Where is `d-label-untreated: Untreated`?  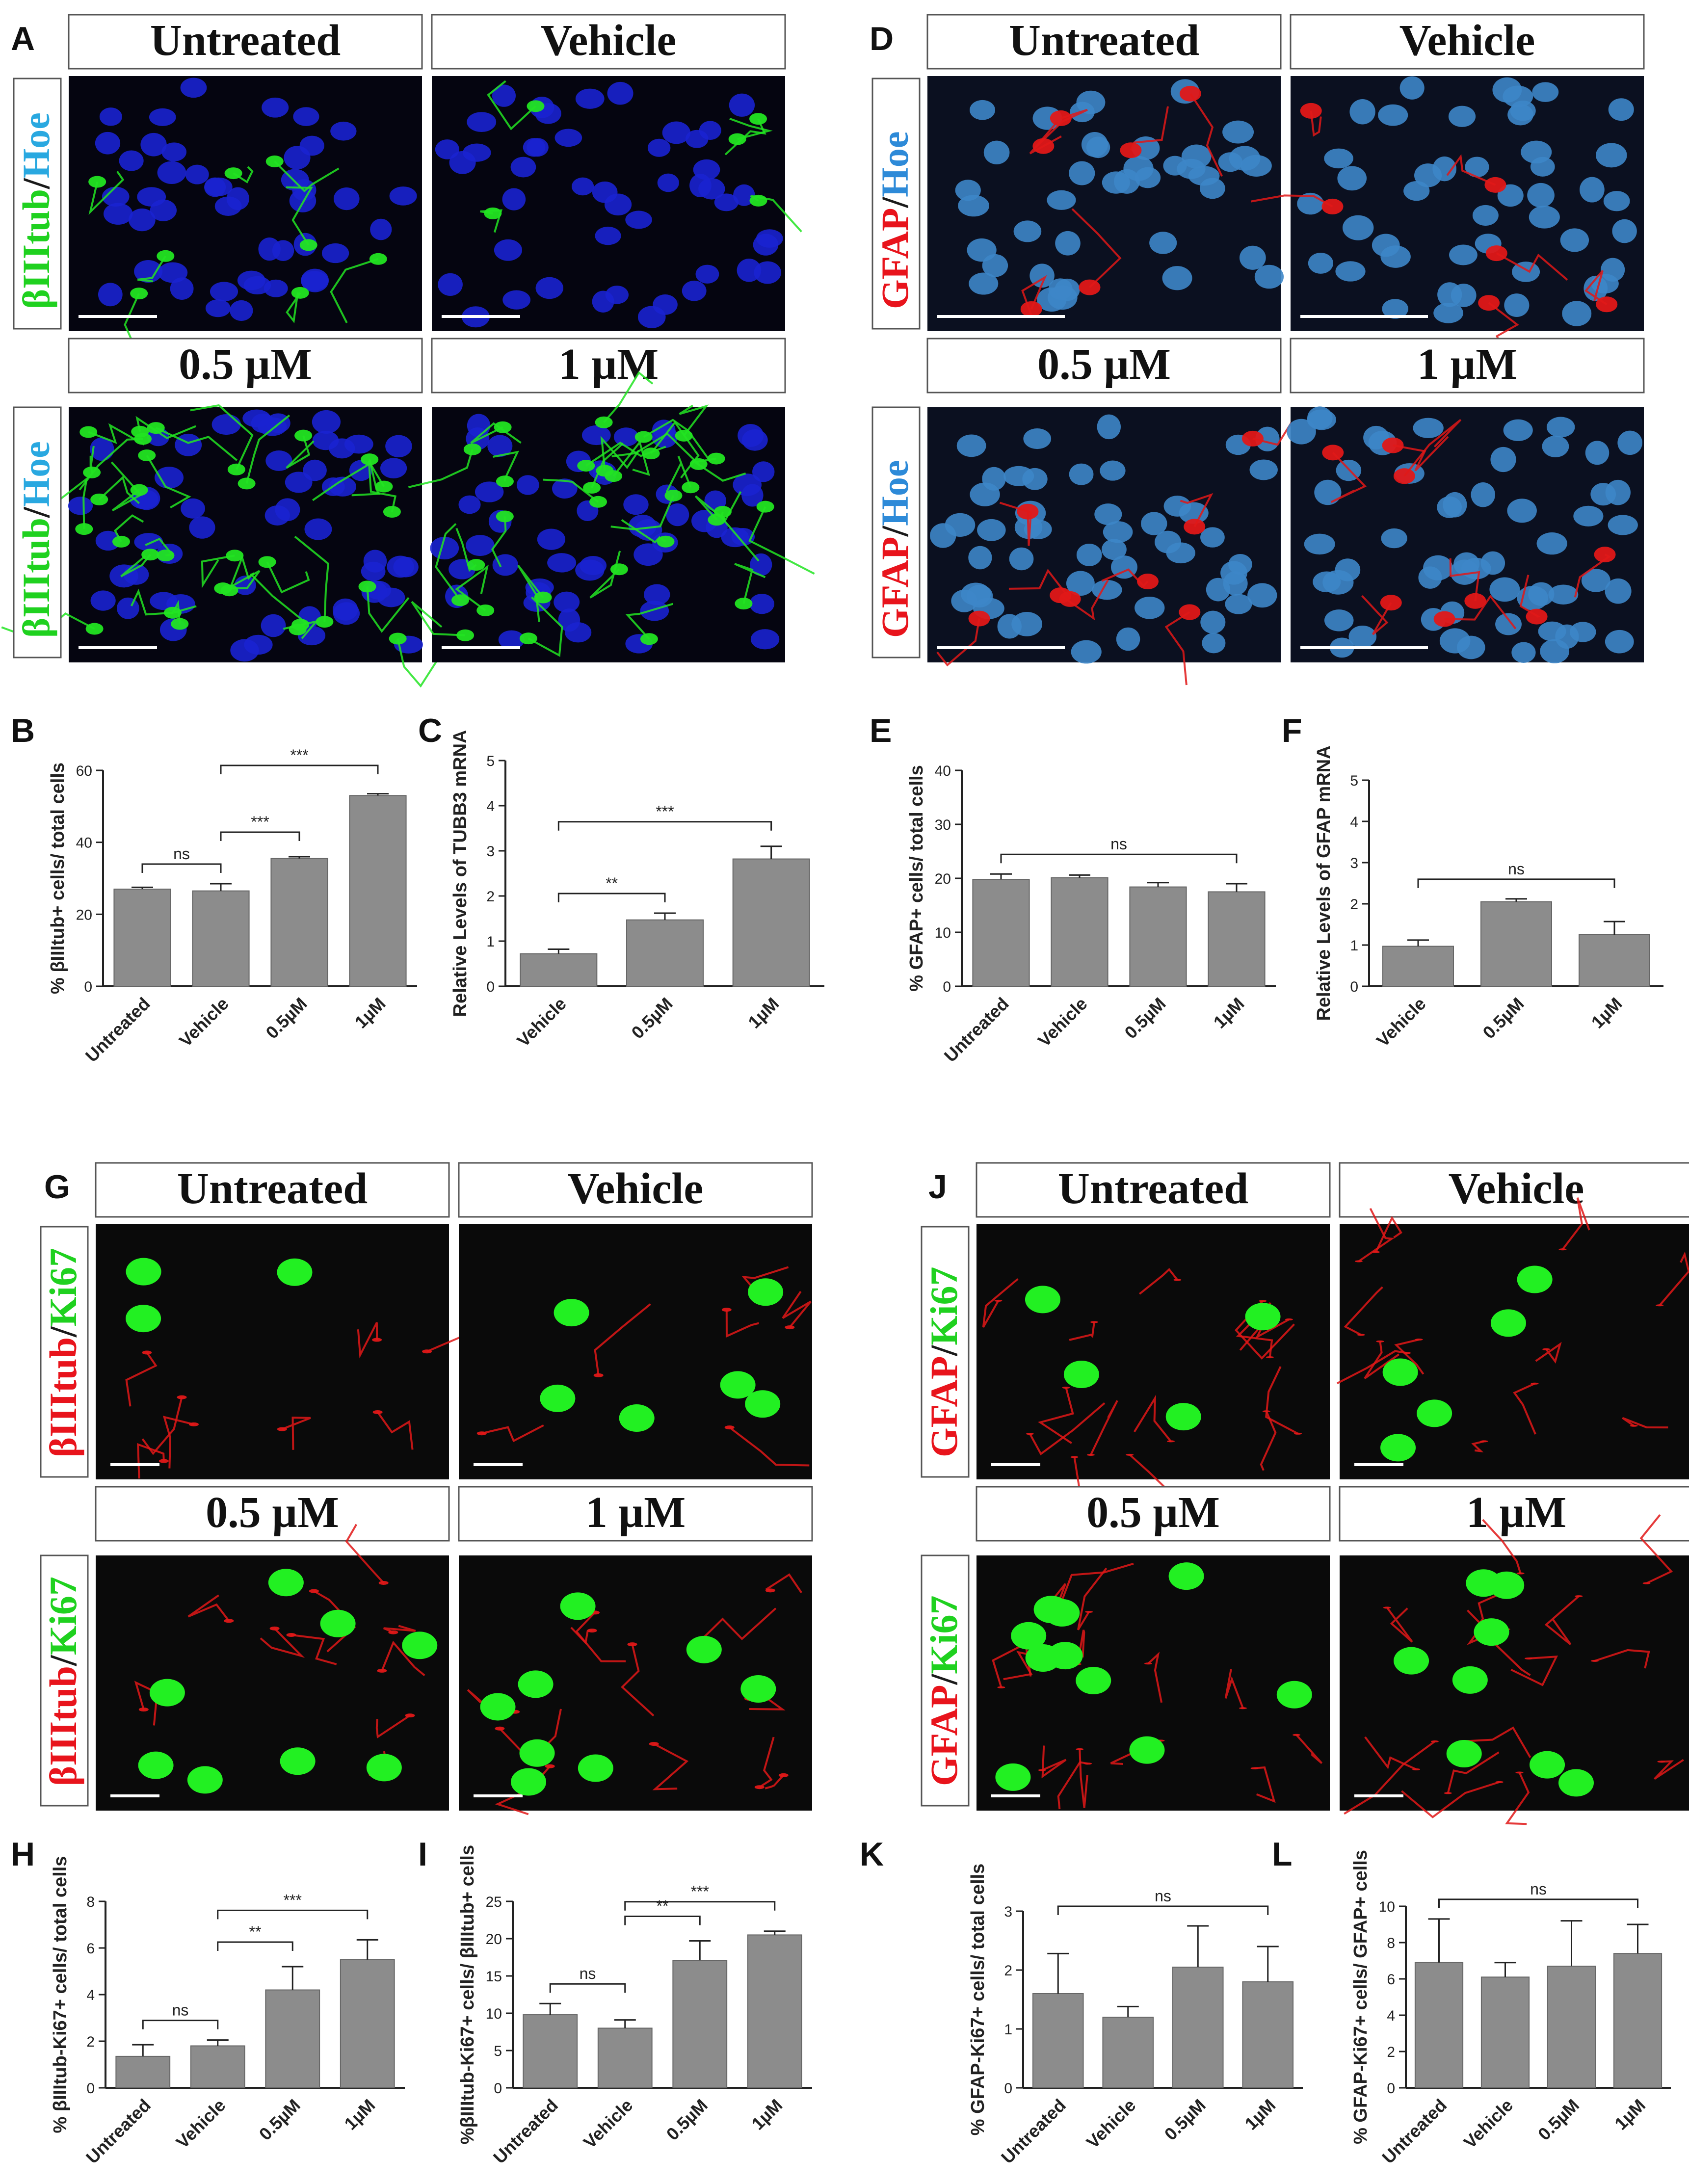
d-label-untreated: Untreated is located at coordinates (1104, 40).